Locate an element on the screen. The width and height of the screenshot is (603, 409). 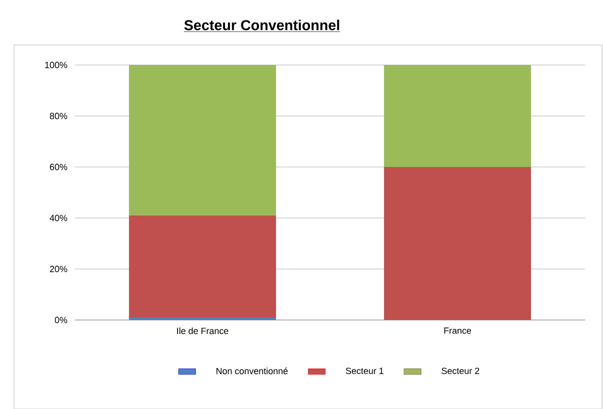
chart-title: Secteur Conventionnel is located at coordinates (262, 25).